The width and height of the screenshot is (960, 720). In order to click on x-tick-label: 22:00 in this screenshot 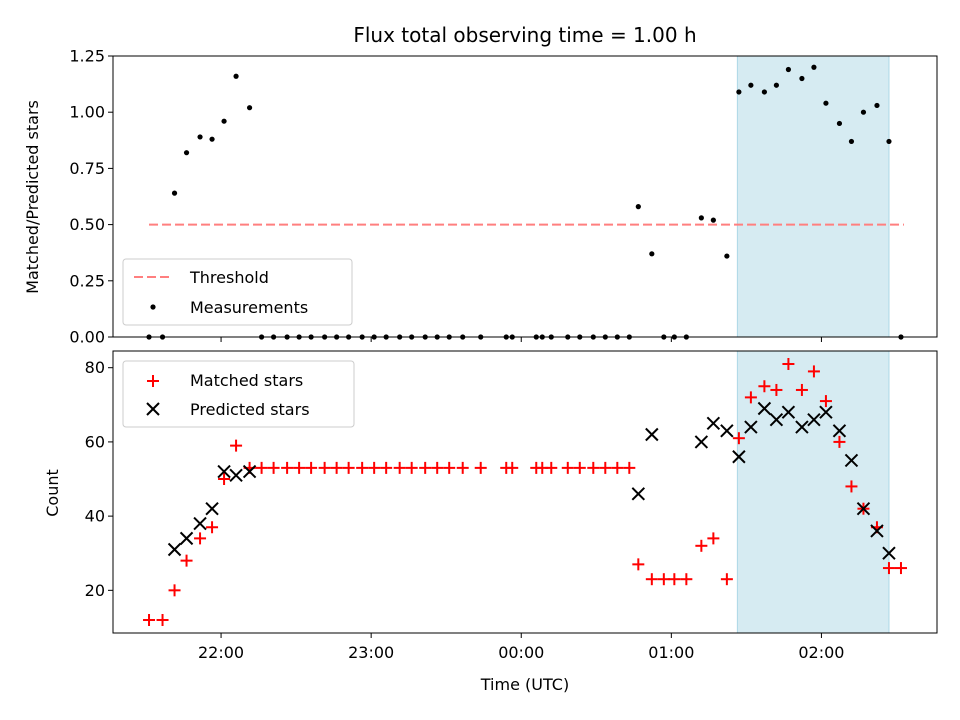, I will do `click(221, 652)`.